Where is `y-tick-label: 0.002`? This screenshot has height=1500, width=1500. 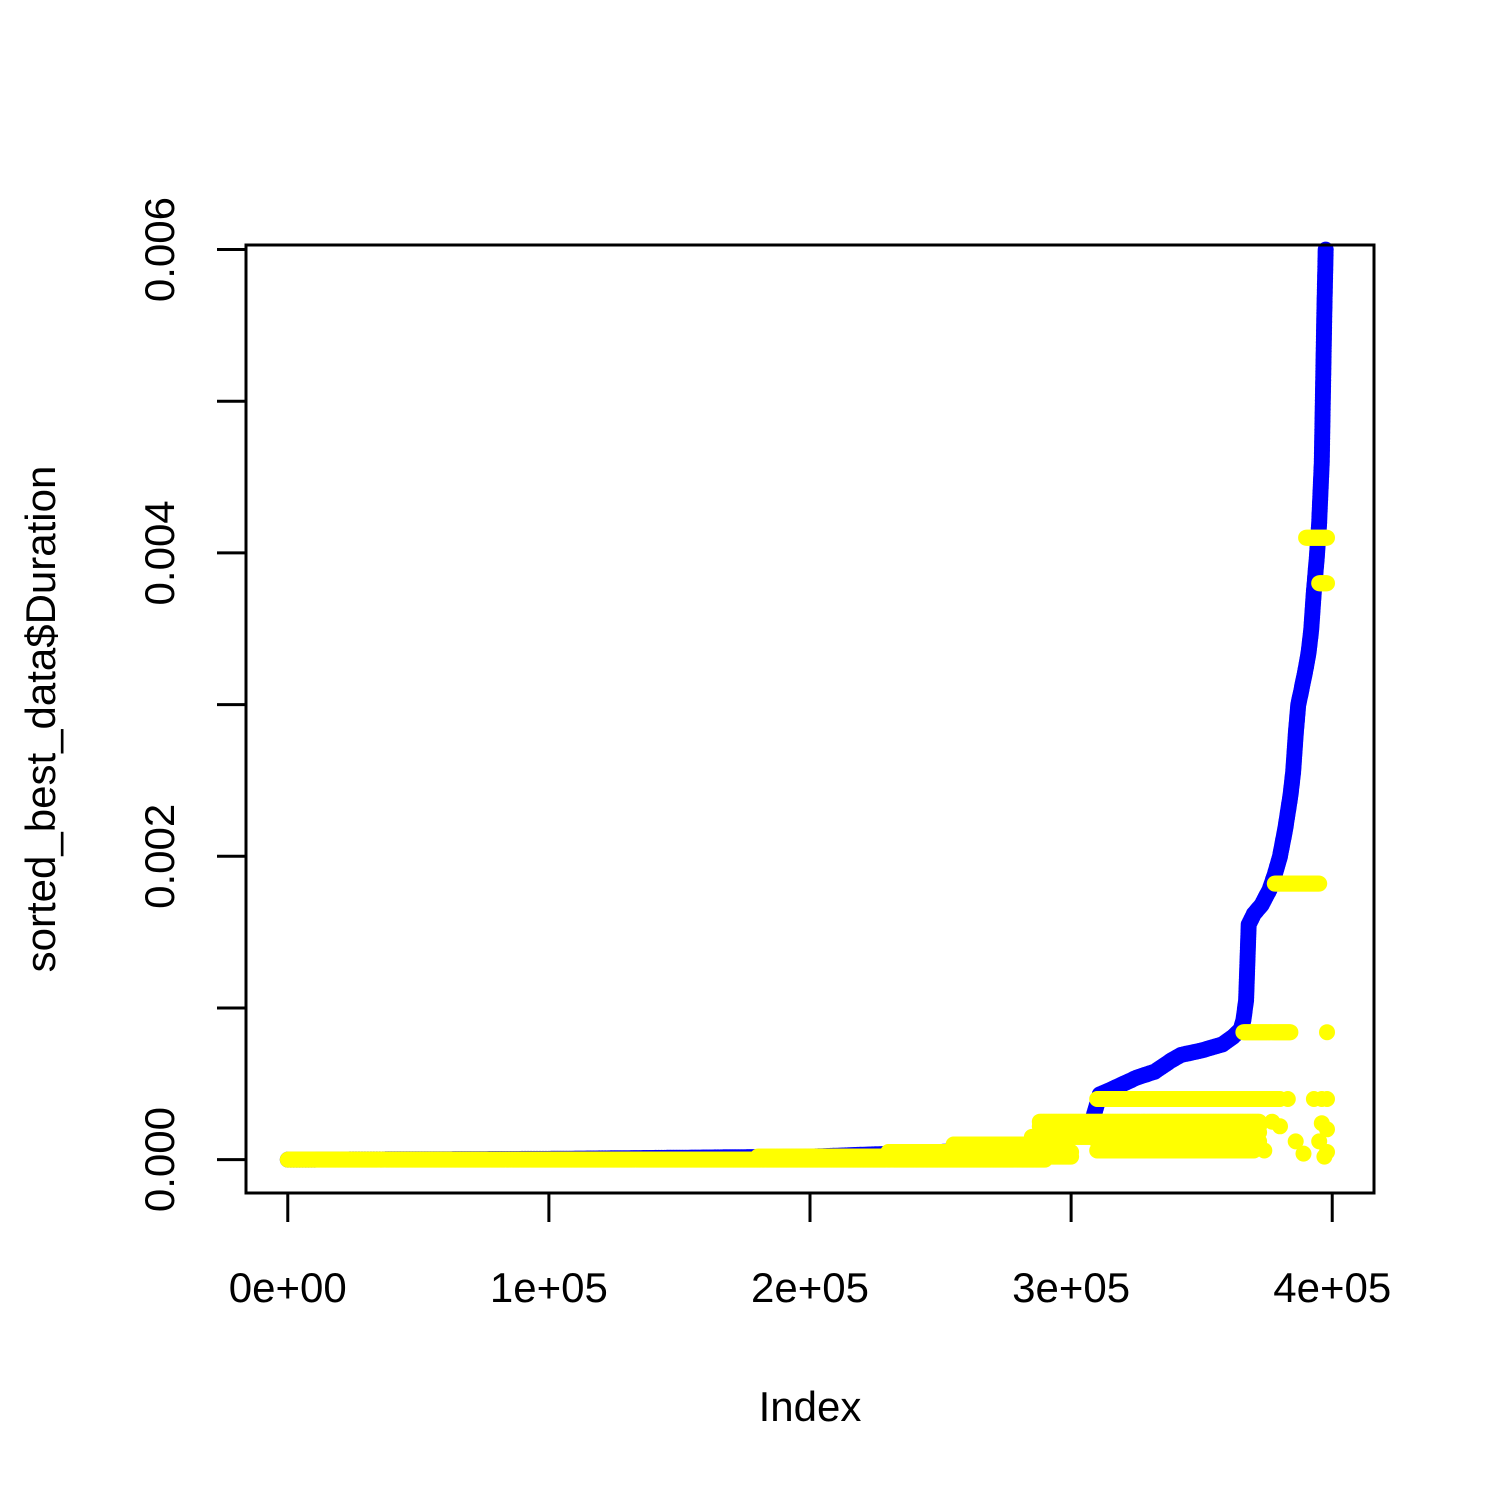 y-tick-label: 0.002 is located at coordinates (159, 856).